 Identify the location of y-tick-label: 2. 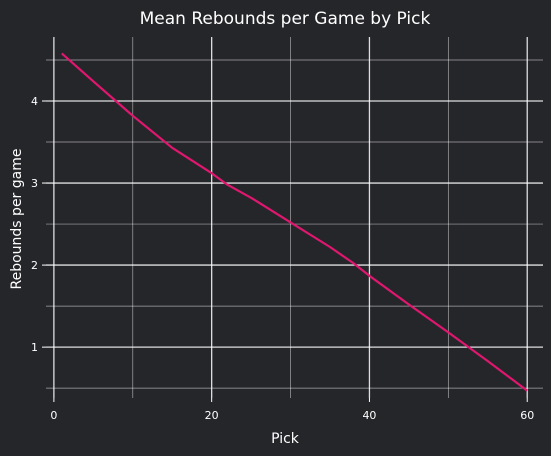
(34, 265).